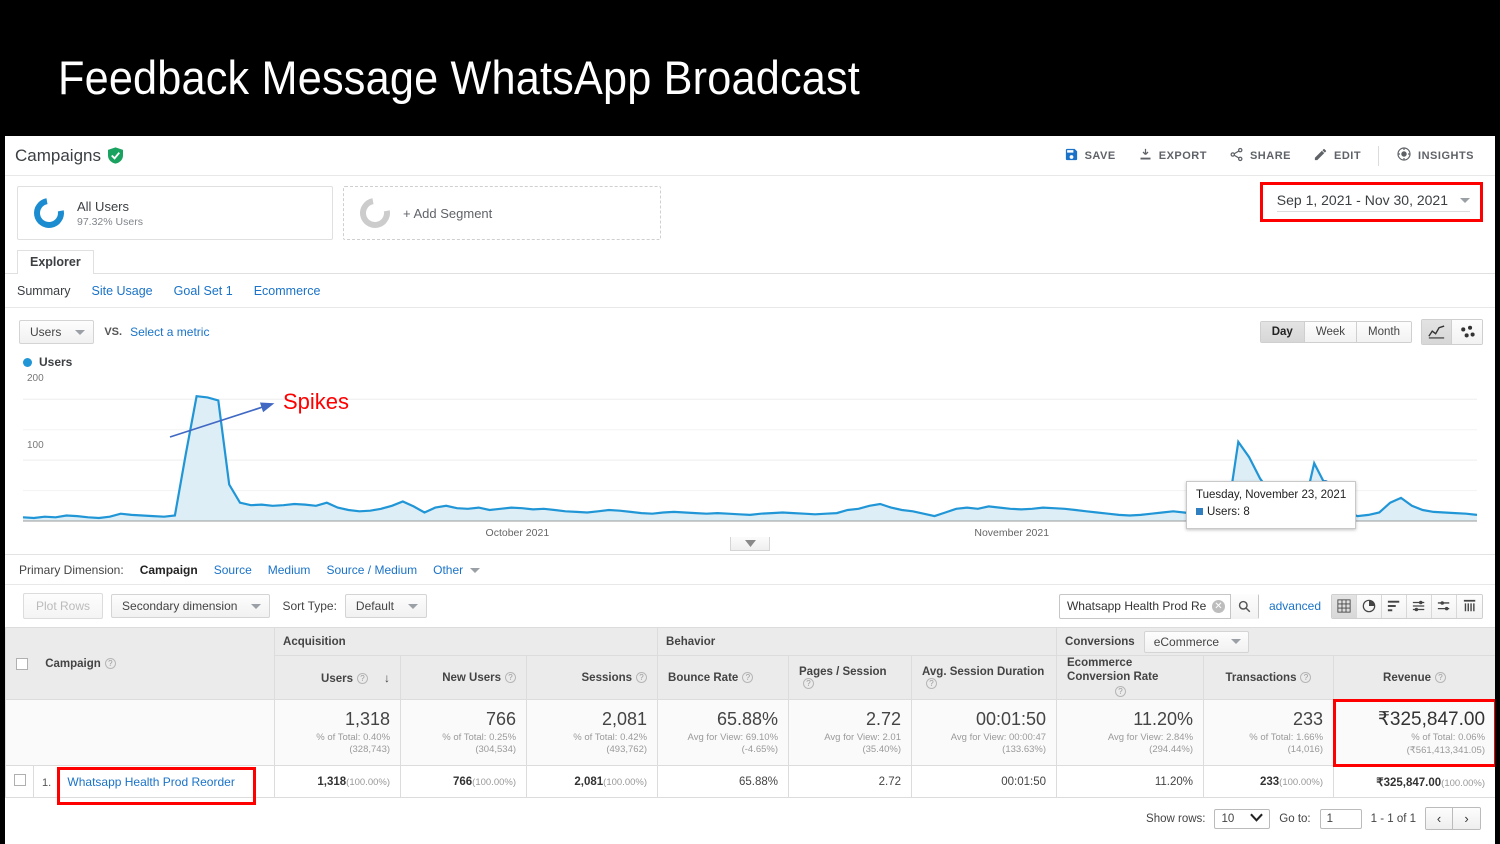 The height and width of the screenshot is (844, 1500). I want to click on chart-type-toggle, so click(1452, 332).